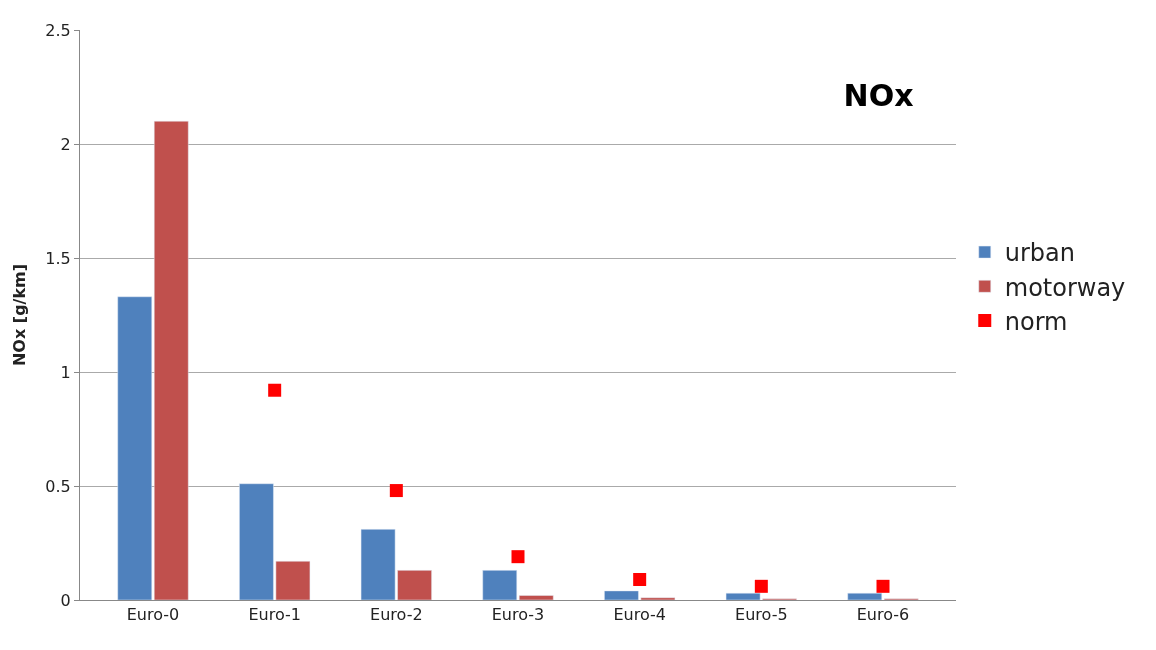 This screenshot has height=650, width=1156. What do you see at coordinates (396, 615) in the screenshot?
I see `x-tick-label: Euro-2` at bounding box center [396, 615].